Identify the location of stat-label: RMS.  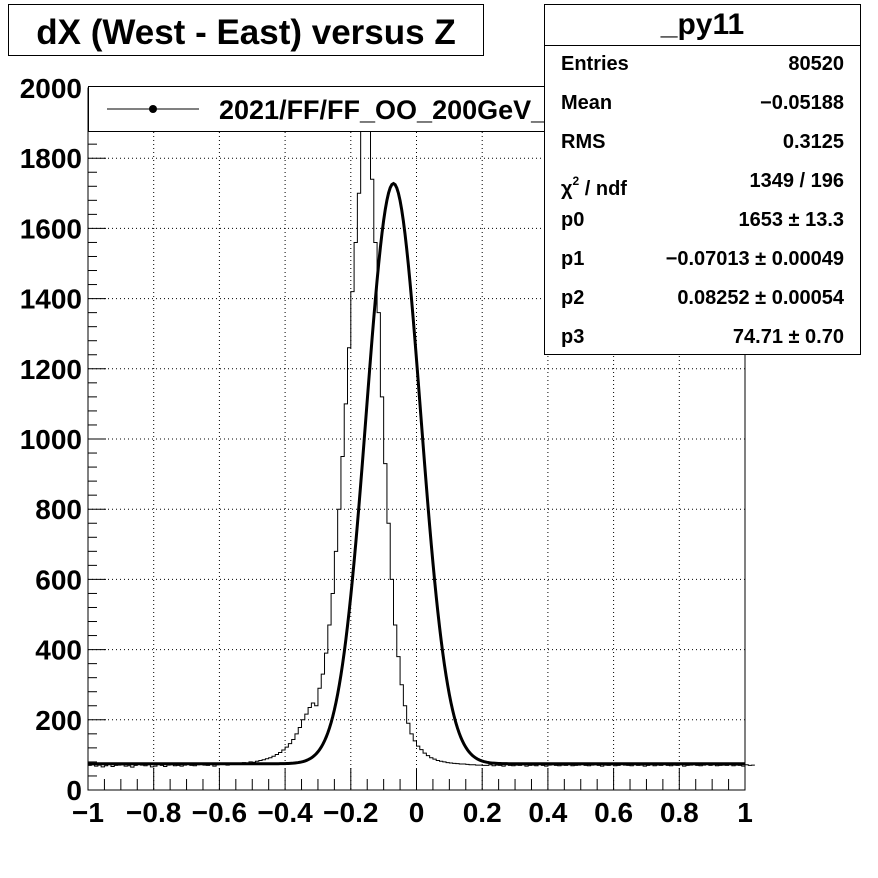
(583, 142).